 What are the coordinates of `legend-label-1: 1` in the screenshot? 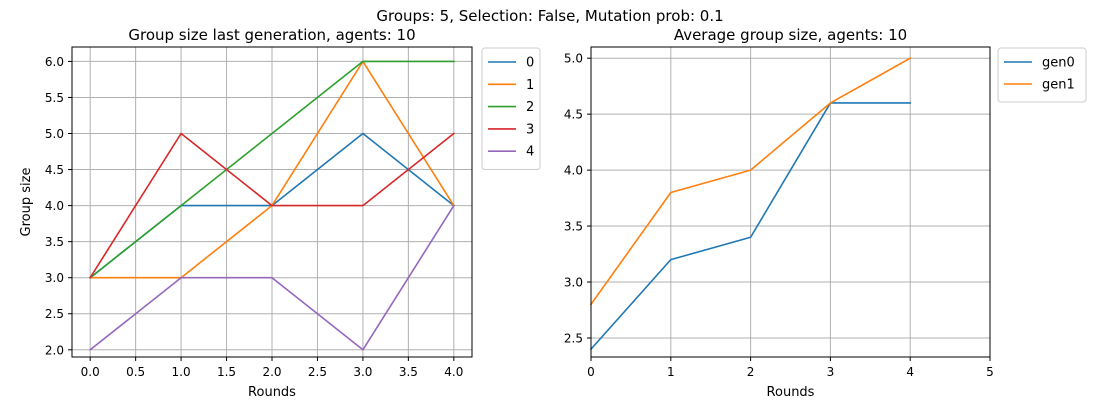 It's located at (530, 85).